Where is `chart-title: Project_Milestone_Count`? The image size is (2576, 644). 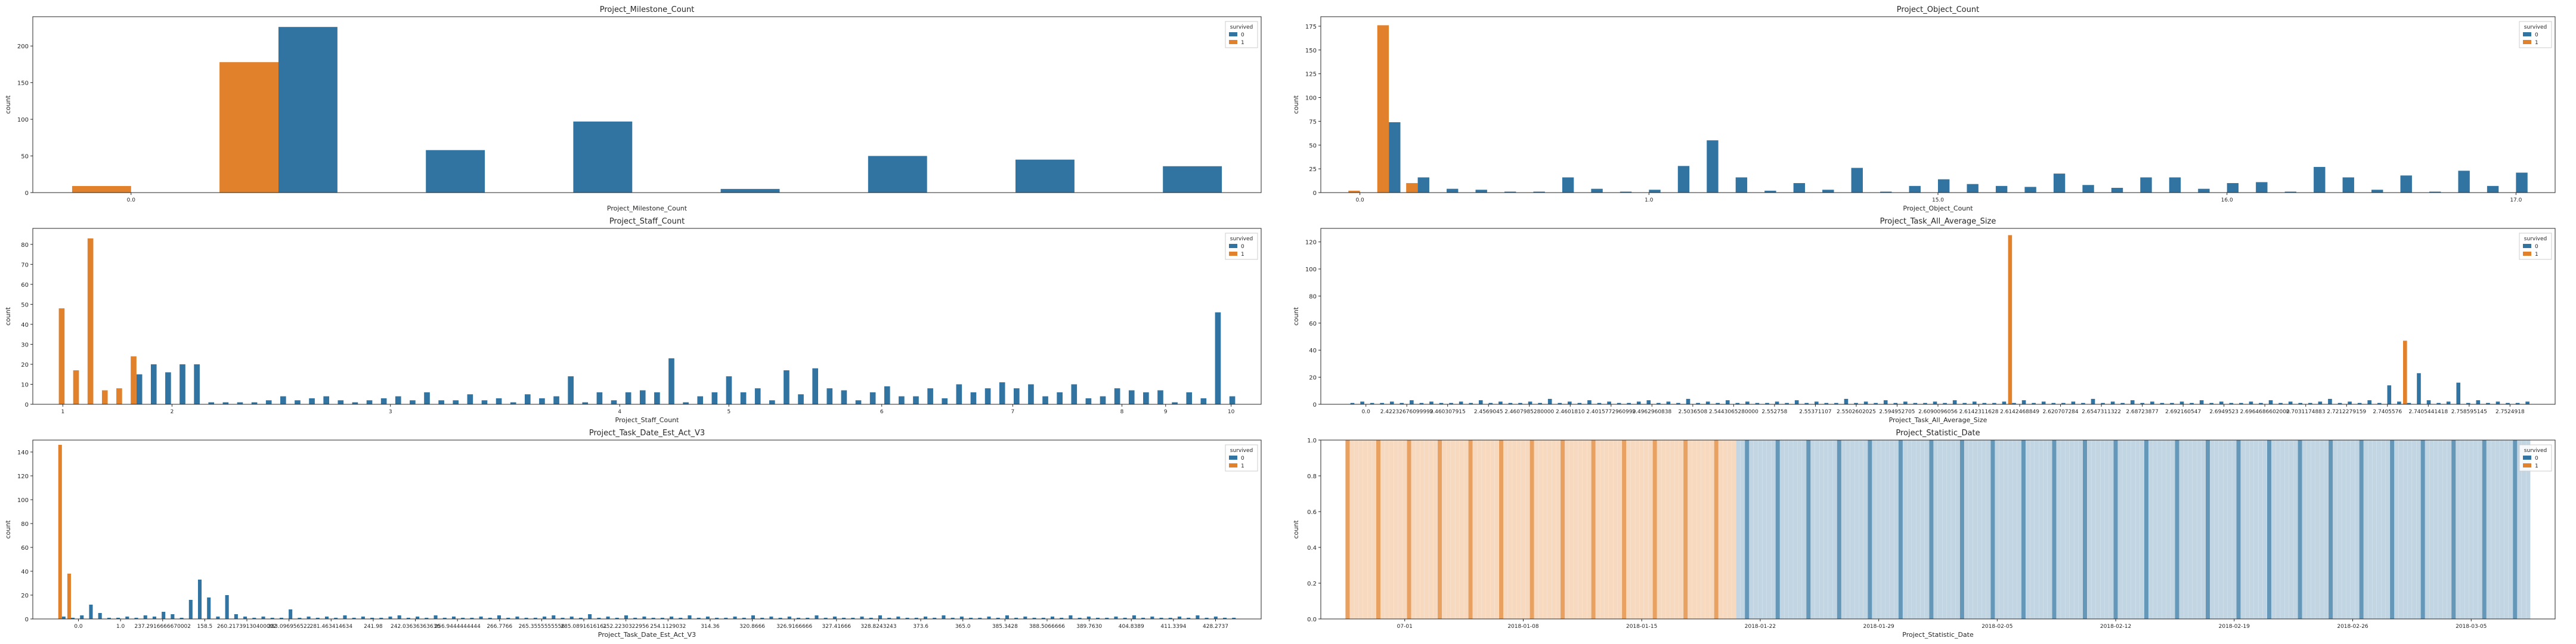
chart-title: Project_Milestone_Count is located at coordinates (647, 10).